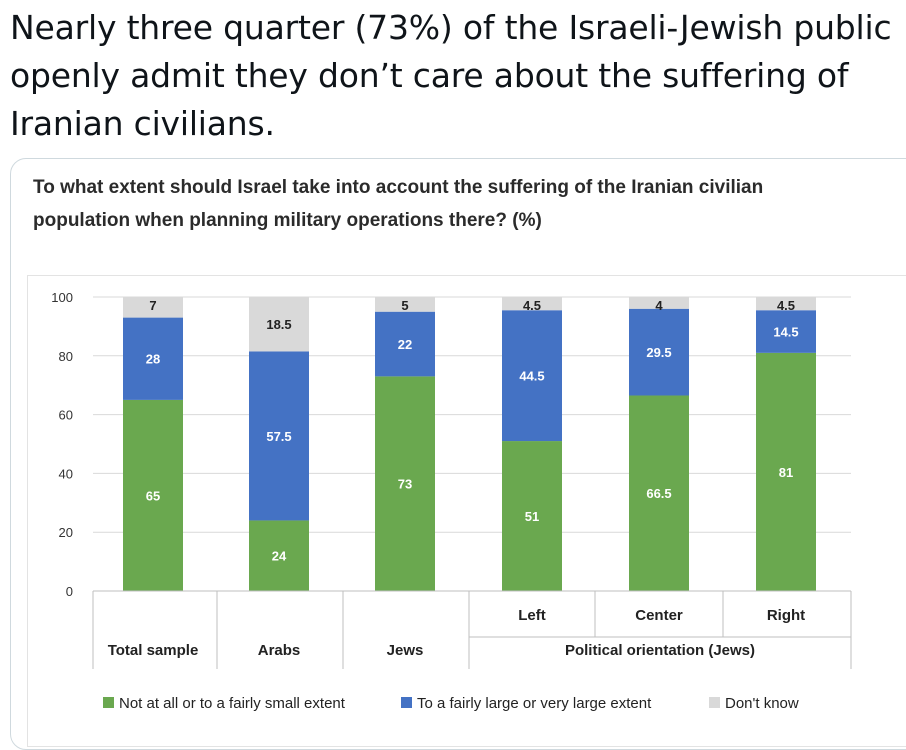 Image resolution: width=906 pixels, height=750 pixels. I want to click on y-tick-label: 40, so click(66, 473).